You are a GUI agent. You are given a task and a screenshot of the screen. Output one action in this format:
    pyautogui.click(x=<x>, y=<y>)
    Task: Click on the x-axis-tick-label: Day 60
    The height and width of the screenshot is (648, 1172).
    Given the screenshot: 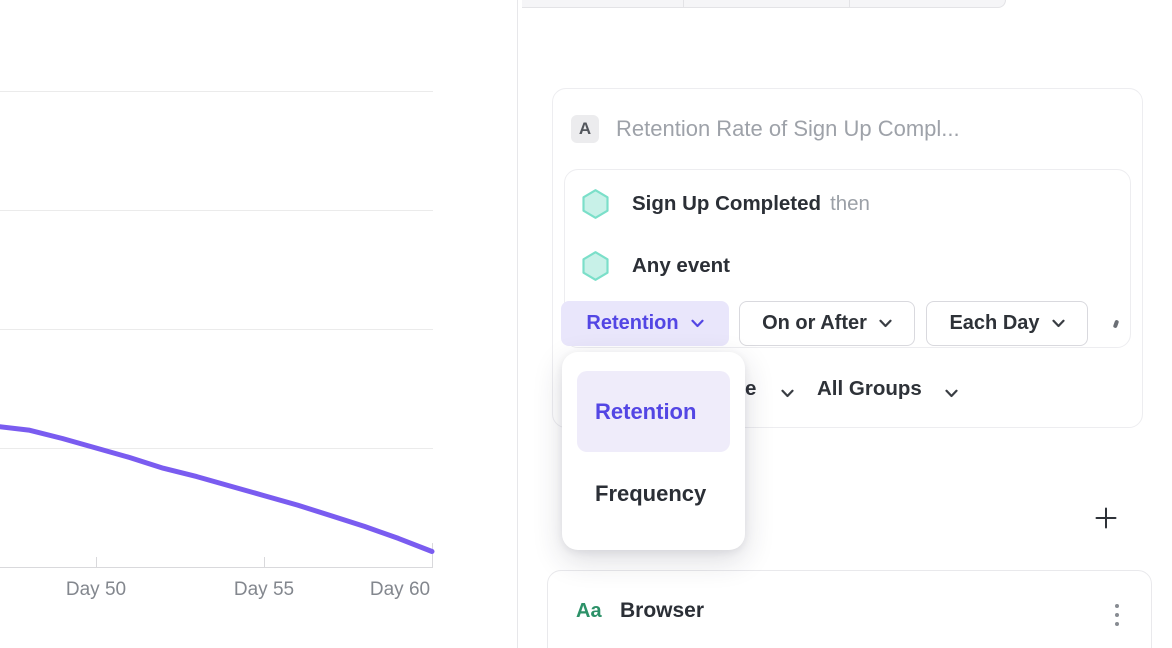 What is the action you would take?
    pyautogui.click(x=400, y=589)
    